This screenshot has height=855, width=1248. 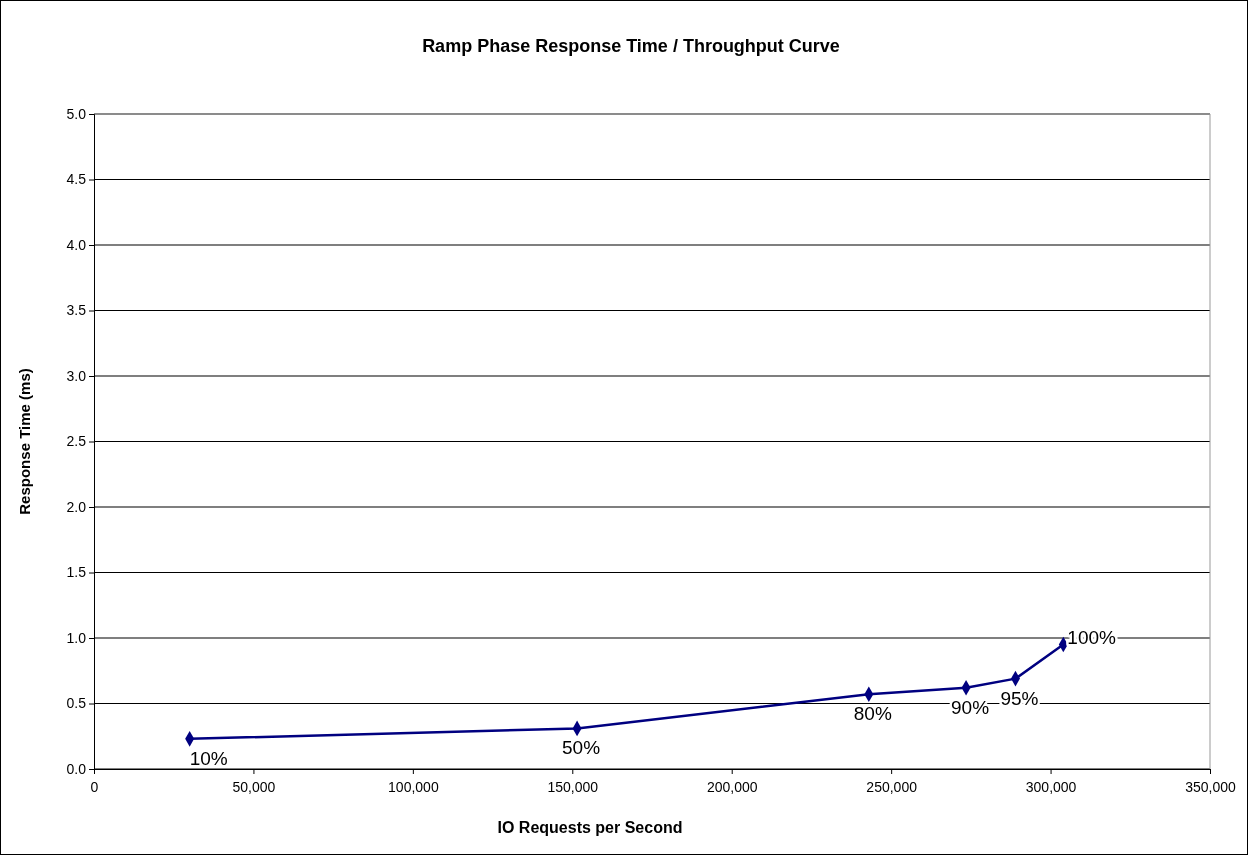 What do you see at coordinates (892, 787) in the screenshot?
I see `x-tick-label: 250,000` at bounding box center [892, 787].